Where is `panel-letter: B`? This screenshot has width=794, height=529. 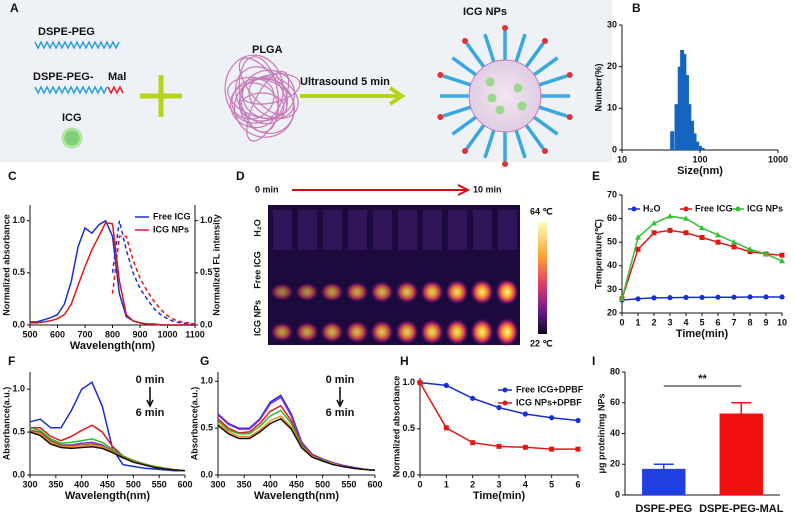 panel-letter: B is located at coordinates (636, 8).